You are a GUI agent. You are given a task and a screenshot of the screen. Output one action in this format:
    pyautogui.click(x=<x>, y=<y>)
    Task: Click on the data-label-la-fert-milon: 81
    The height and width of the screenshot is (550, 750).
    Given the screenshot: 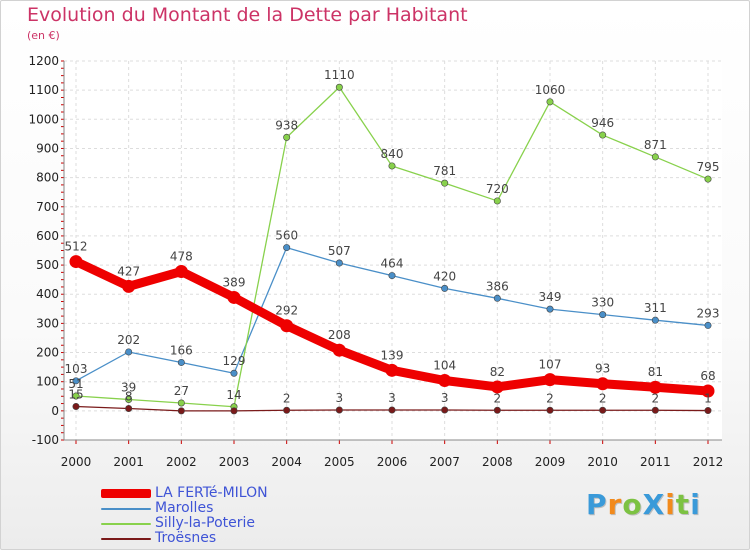 What is the action you would take?
    pyautogui.click(x=655, y=372)
    